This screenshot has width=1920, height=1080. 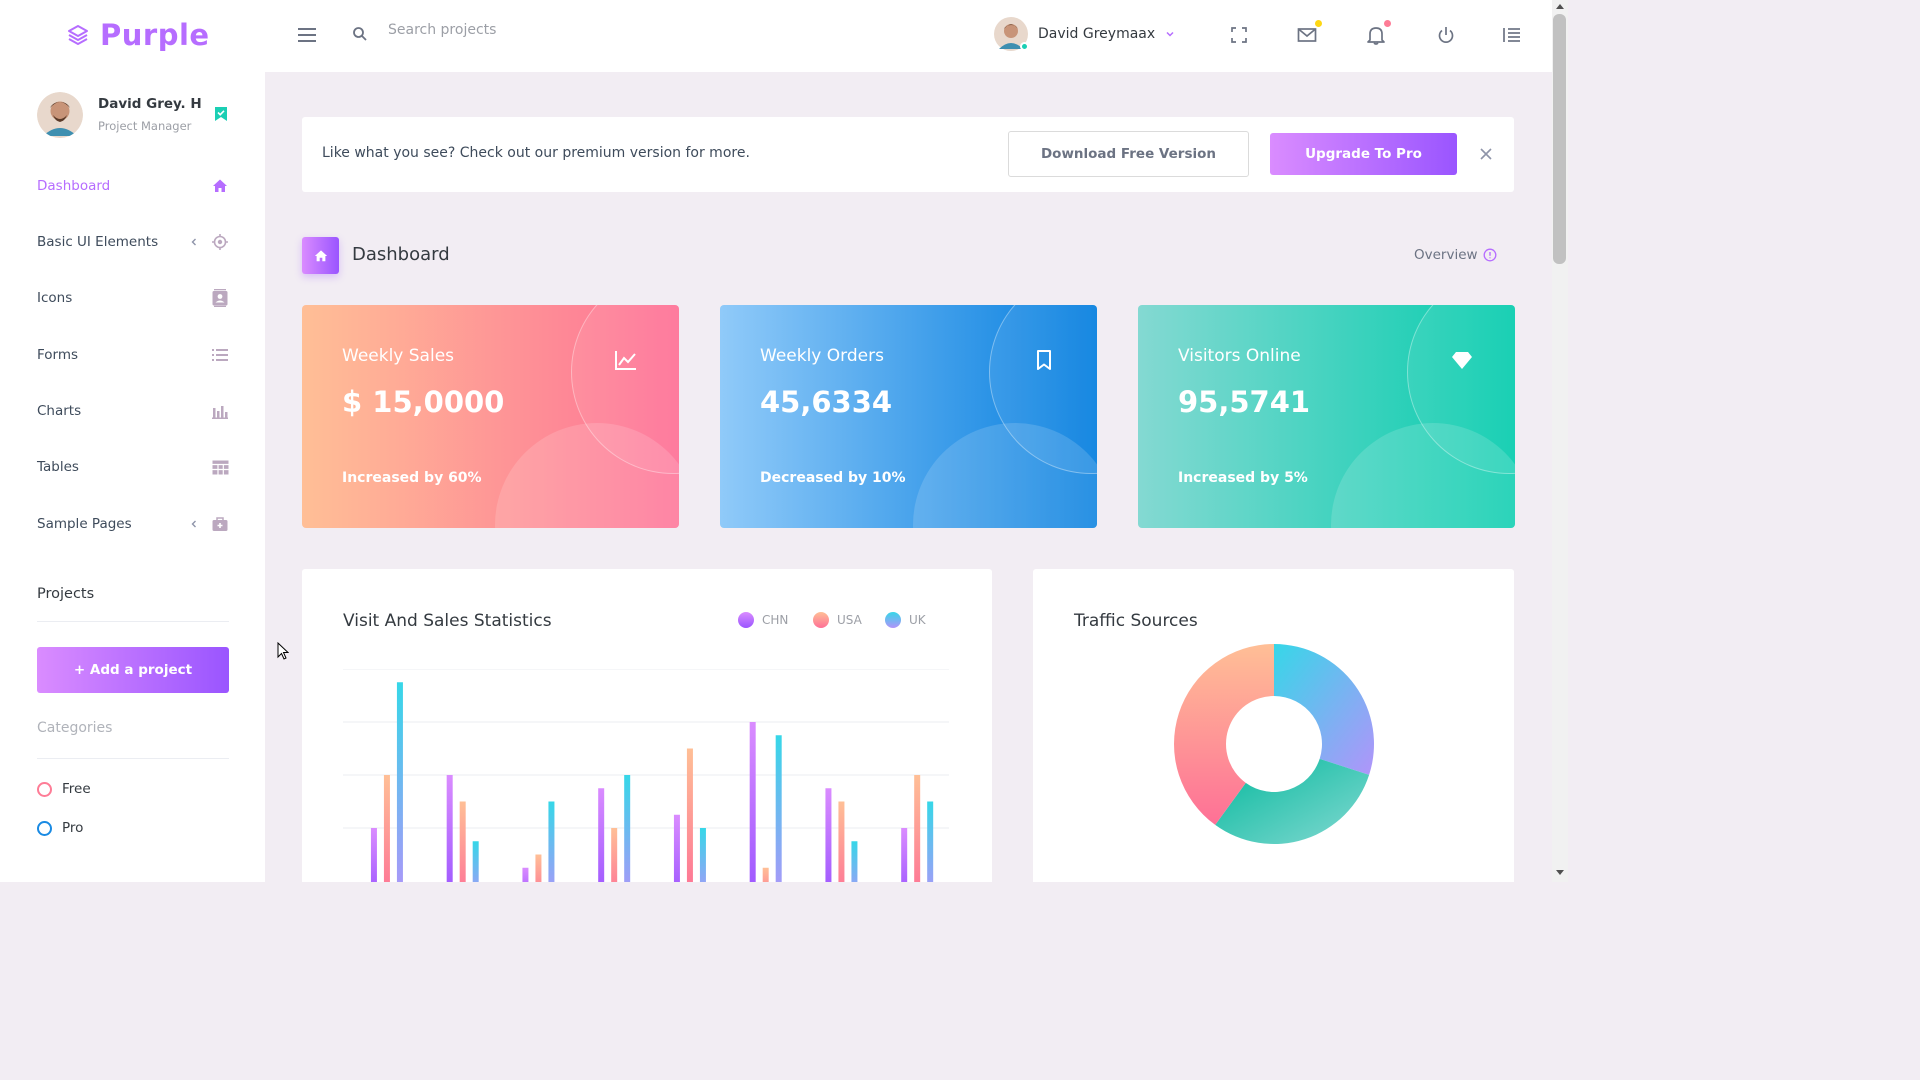 I want to click on stat-title: Weekly Sales, so click(x=398, y=356).